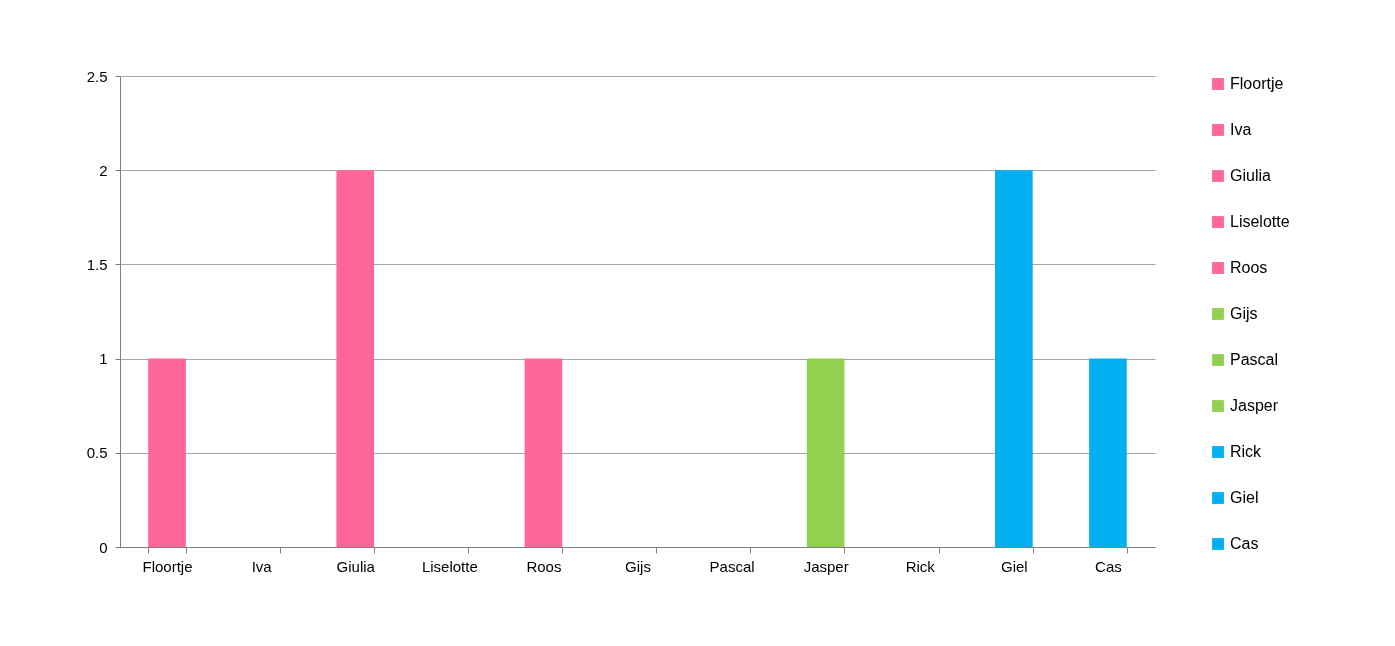  Describe the element at coordinates (449, 566) in the screenshot. I see `x-tick-label: Liselotte` at that location.